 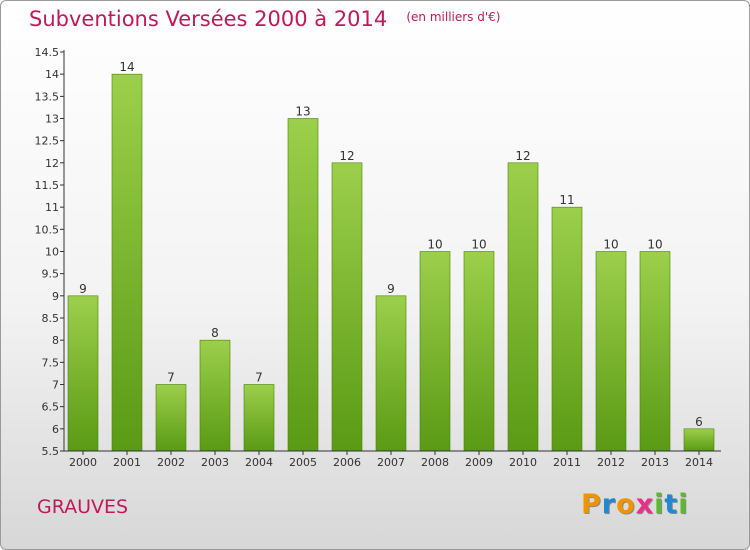 What do you see at coordinates (347, 307) in the screenshot?
I see `bar-2006` at bounding box center [347, 307].